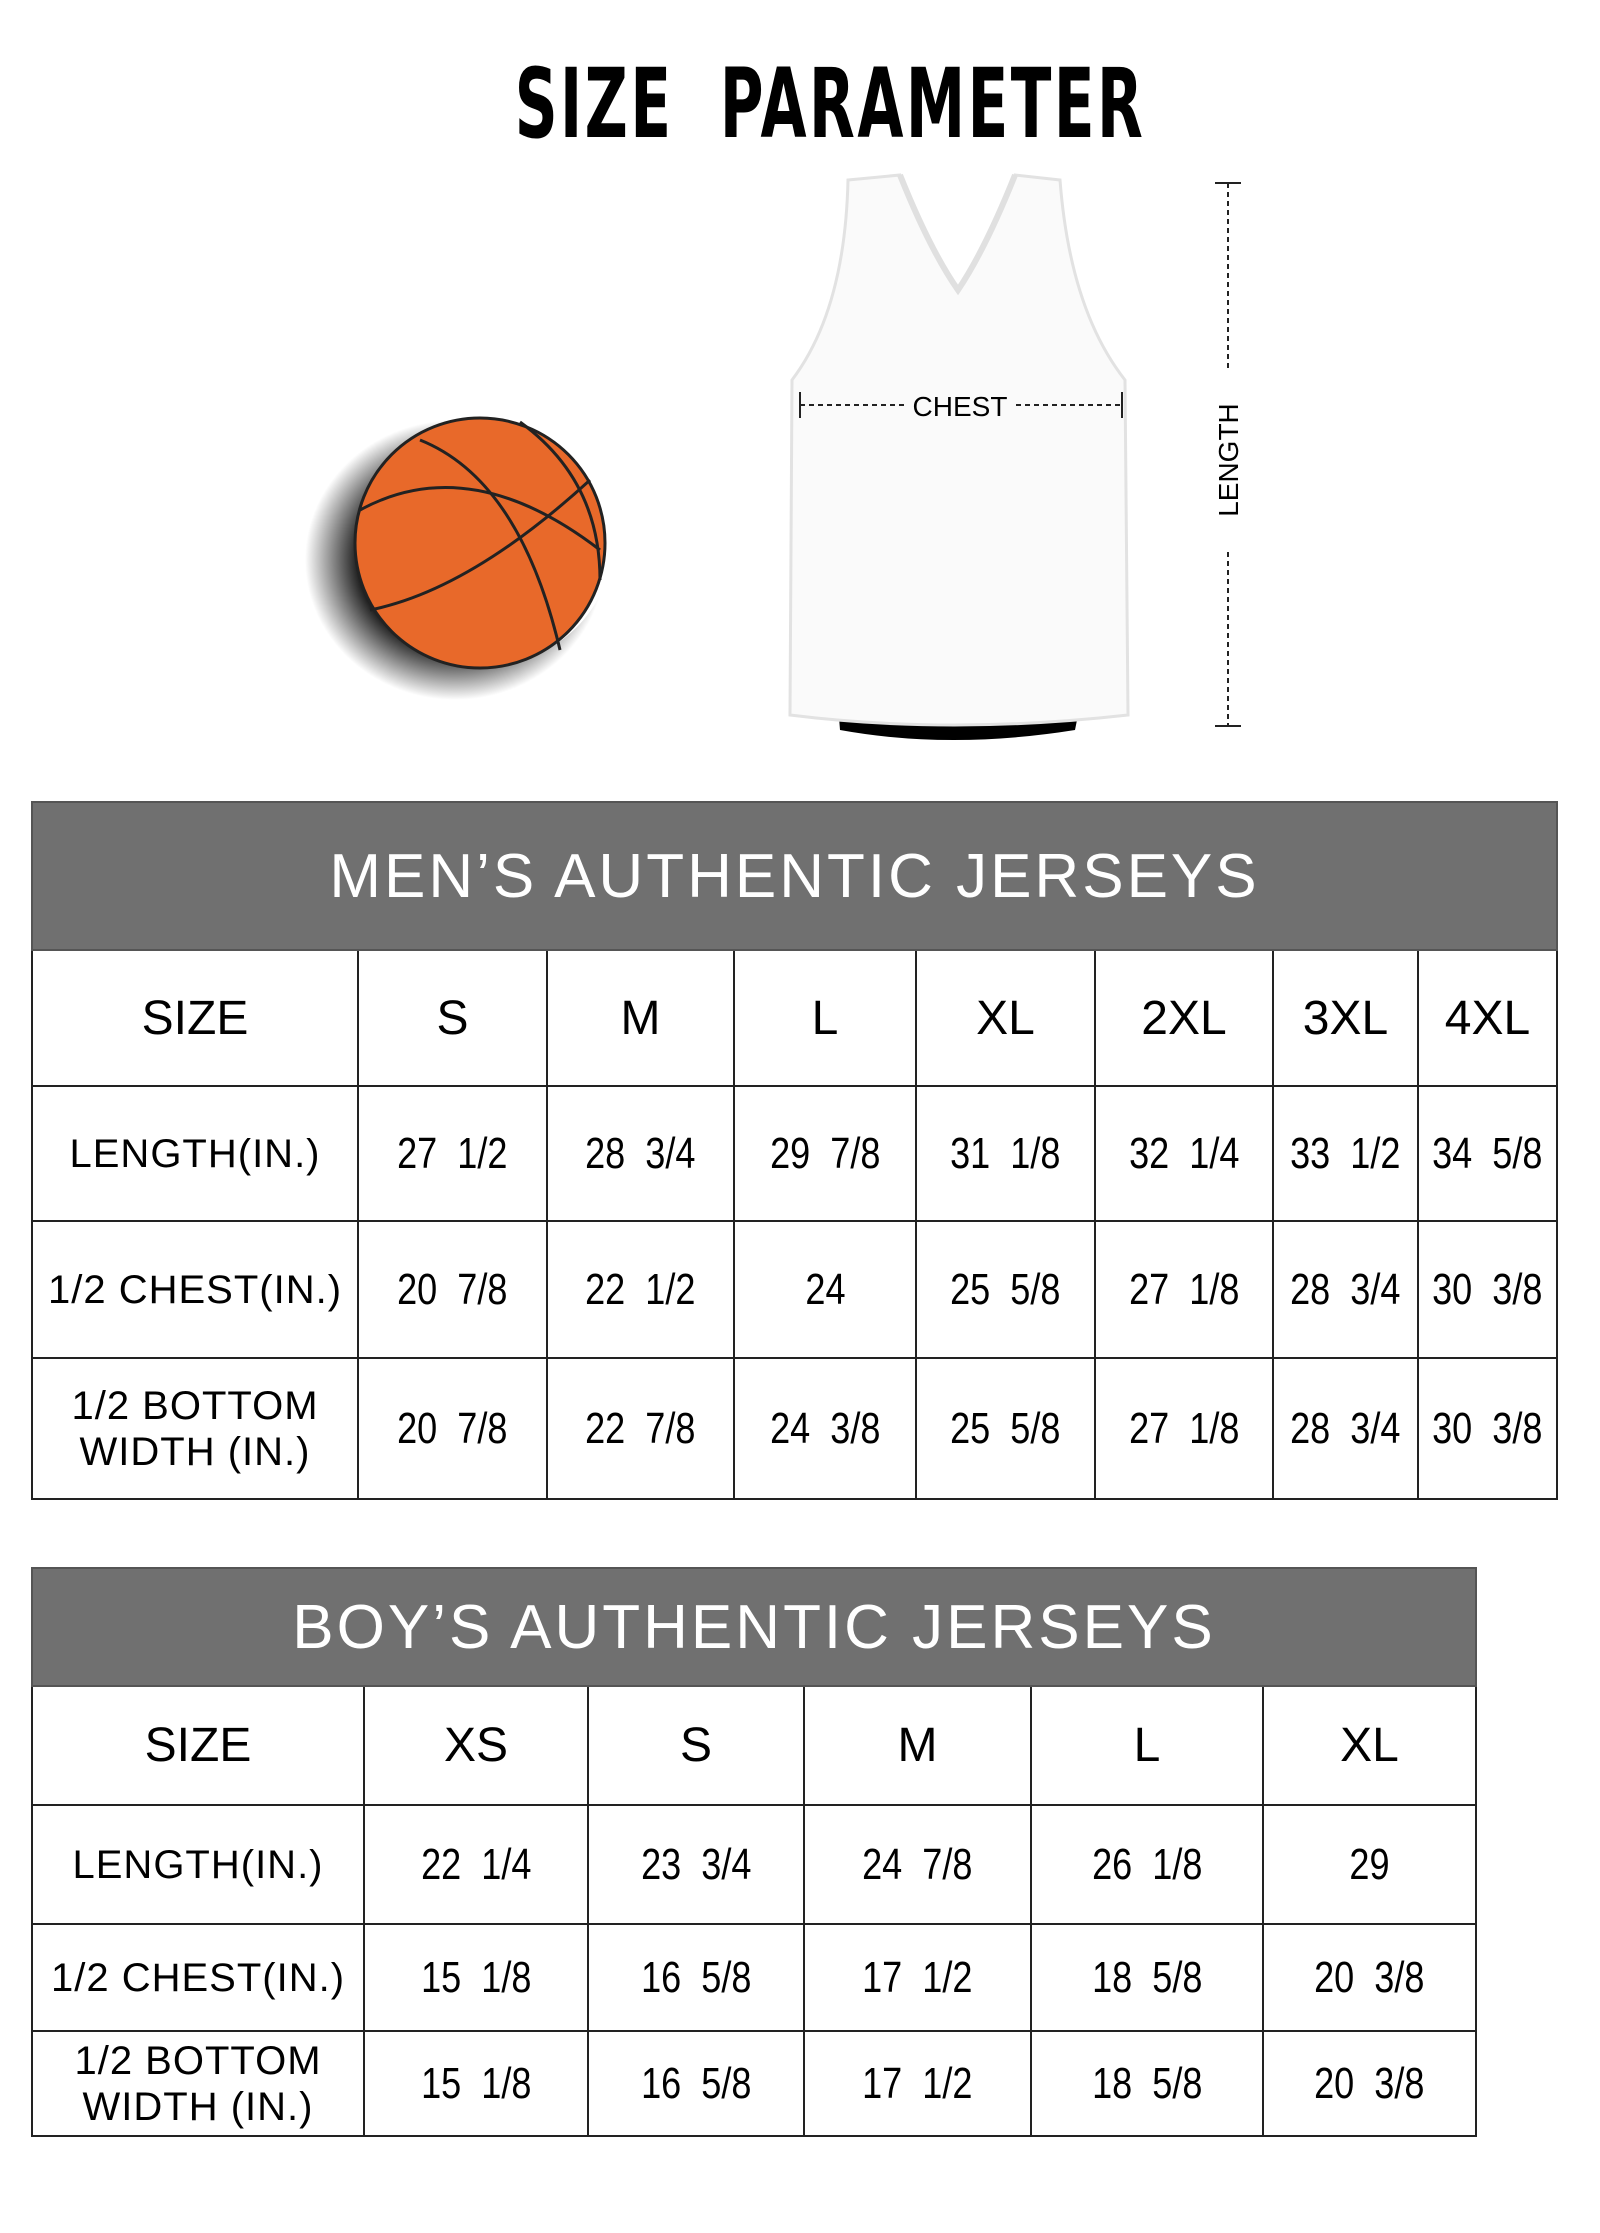 This screenshot has height=2233, width=1600. I want to click on cell-value: 24, so click(825, 1289).